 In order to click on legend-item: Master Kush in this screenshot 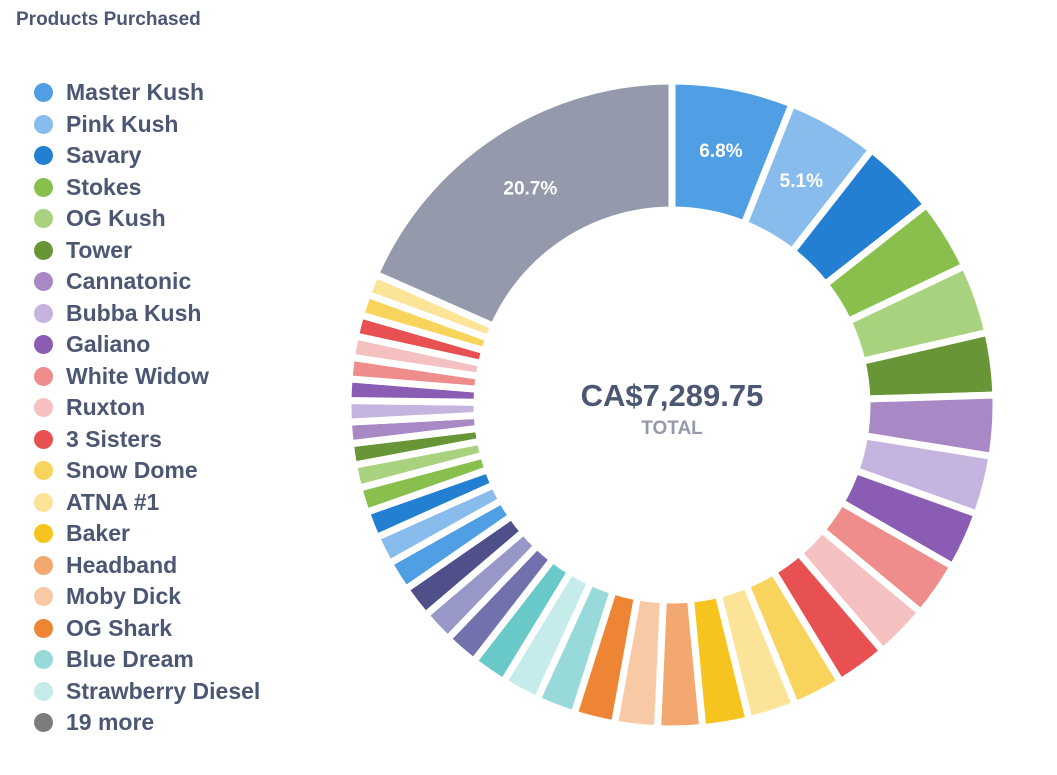, I will do `click(147, 93)`.